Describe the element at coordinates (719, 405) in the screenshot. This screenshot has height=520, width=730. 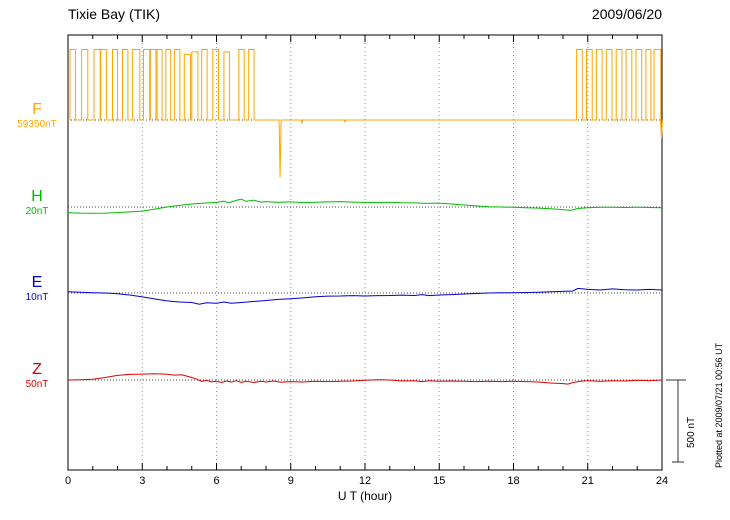
I see `plot-timestamp: Plotted at 2009/07/21 00:56 UT` at that location.